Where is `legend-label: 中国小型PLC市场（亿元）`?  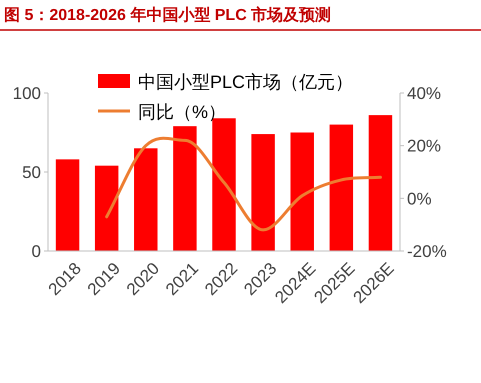 legend-label: 中国小型PLC市场（亿元） is located at coordinates (246, 82).